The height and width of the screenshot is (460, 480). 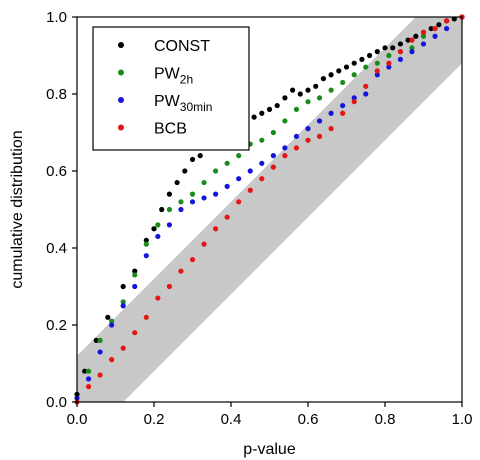 I want to click on y-tick-label: 0.8, so click(x=56, y=94).